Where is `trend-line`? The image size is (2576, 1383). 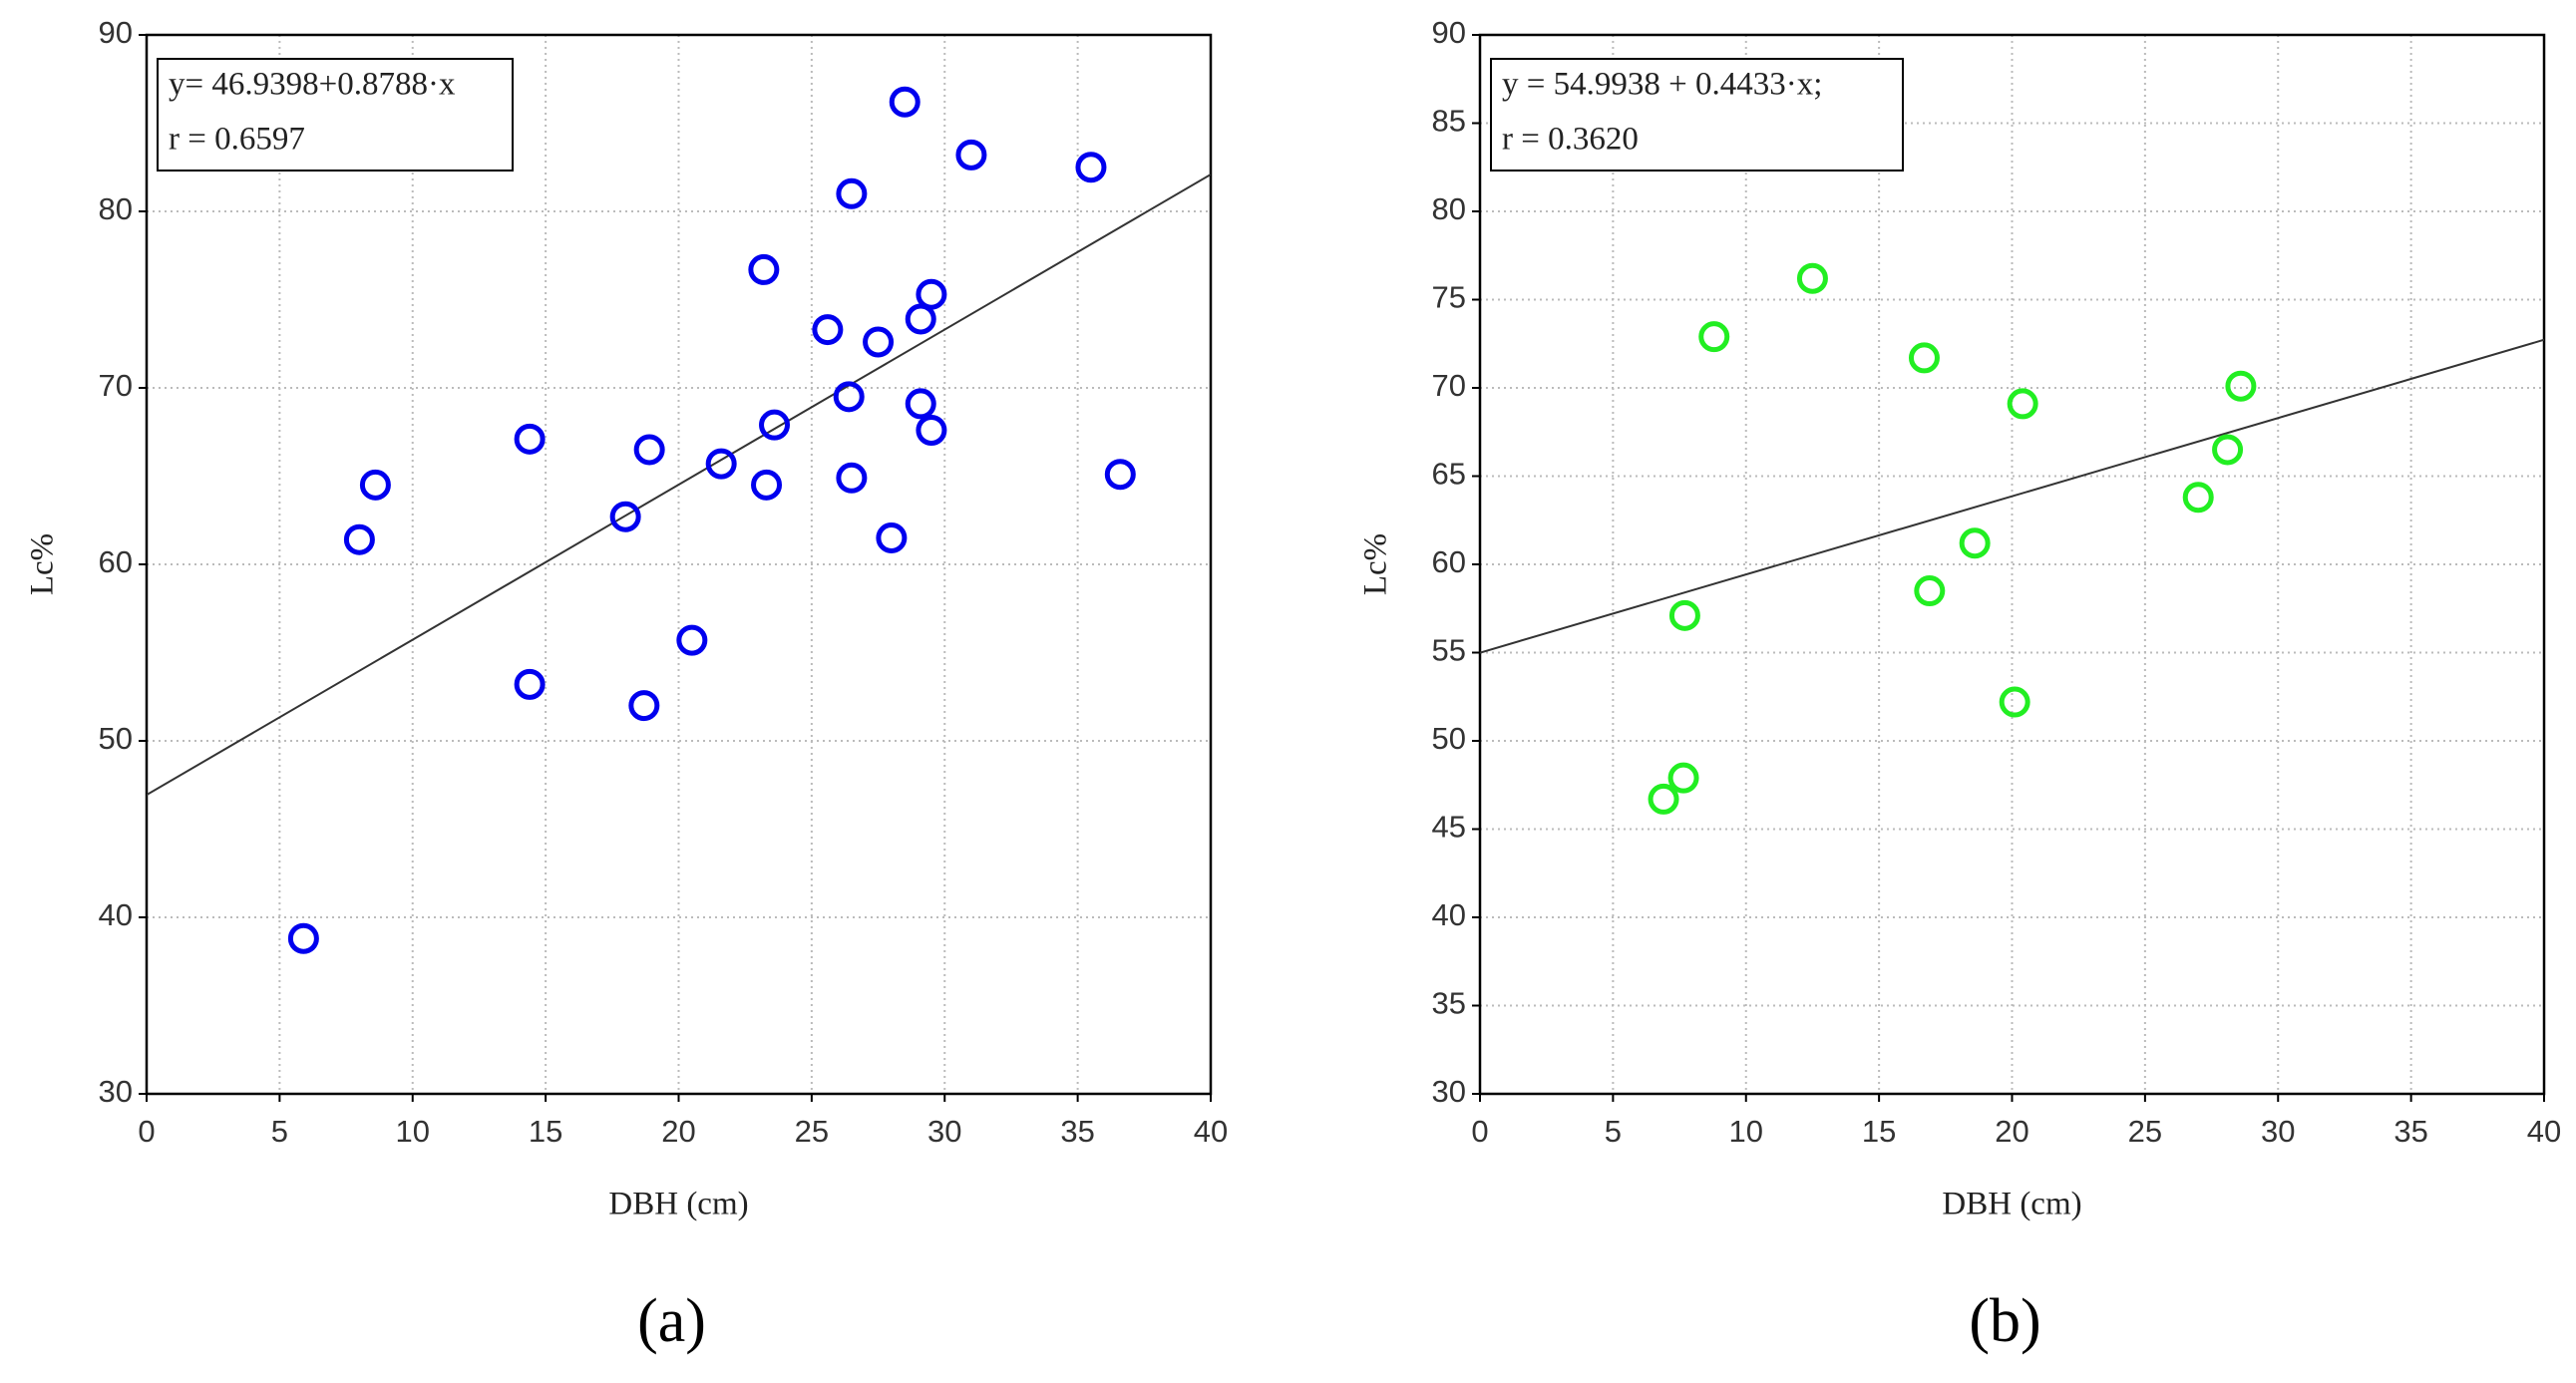
trend-line is located at coordinates (2012, 496).